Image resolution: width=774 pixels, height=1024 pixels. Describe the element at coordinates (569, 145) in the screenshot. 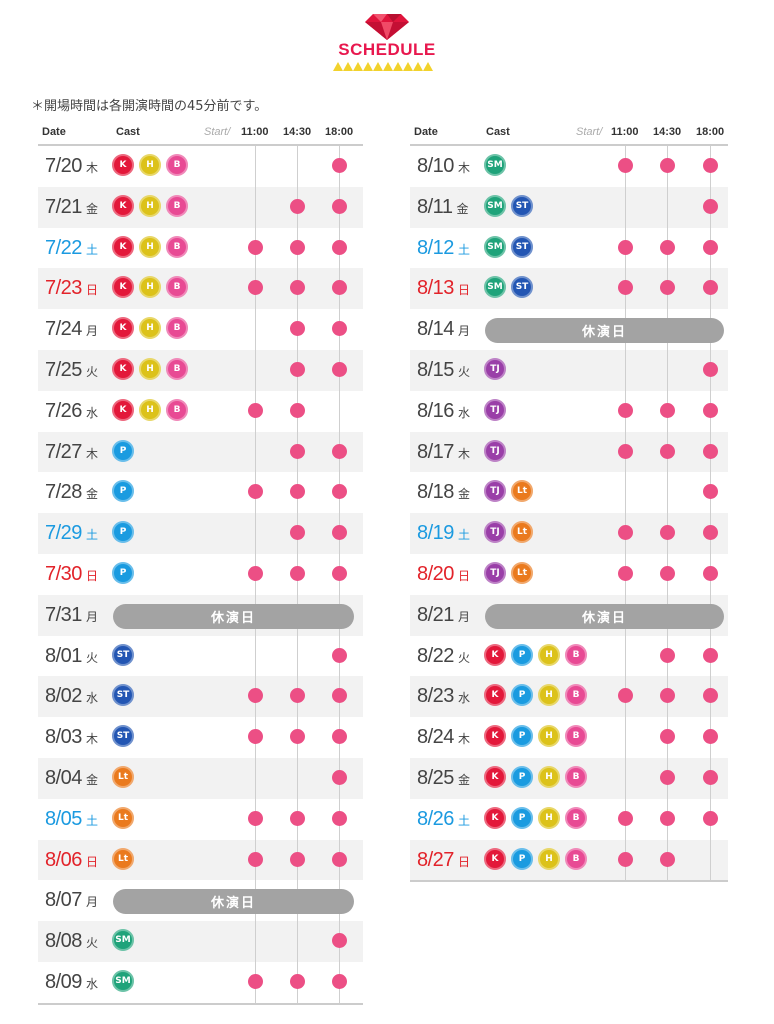

I see `header-divider` at that location.